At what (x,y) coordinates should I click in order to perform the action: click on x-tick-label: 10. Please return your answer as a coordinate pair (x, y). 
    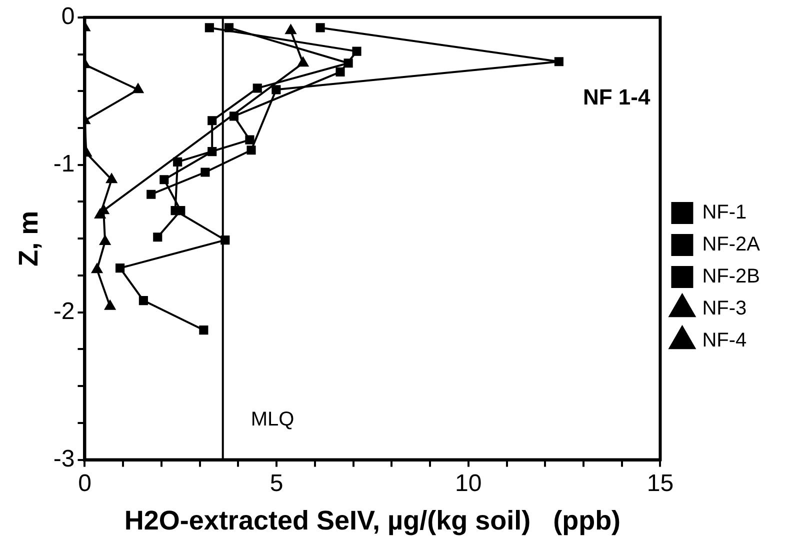
    Looking at the image, I should click on (468, 483).